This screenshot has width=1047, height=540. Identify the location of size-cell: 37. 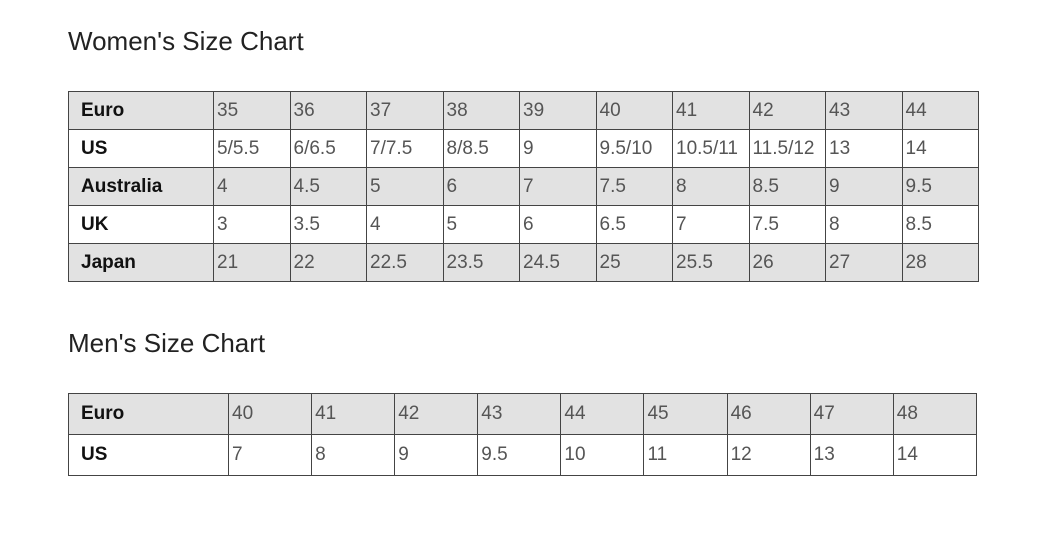
(405, 110).